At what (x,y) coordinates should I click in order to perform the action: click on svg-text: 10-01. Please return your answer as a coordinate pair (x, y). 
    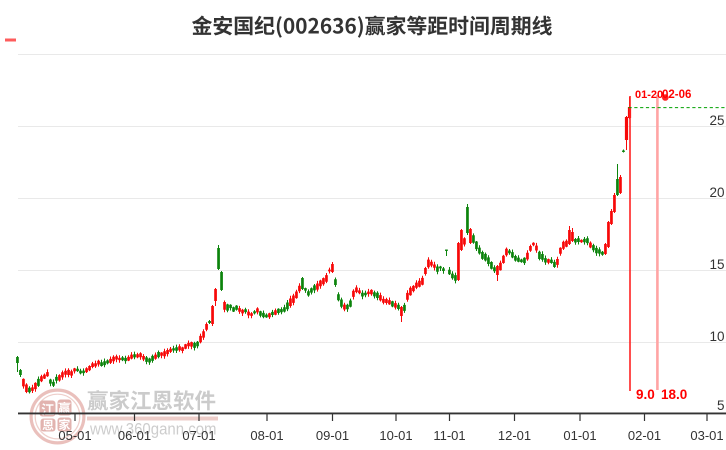
    Looking at the image, I should click on (395, 435).